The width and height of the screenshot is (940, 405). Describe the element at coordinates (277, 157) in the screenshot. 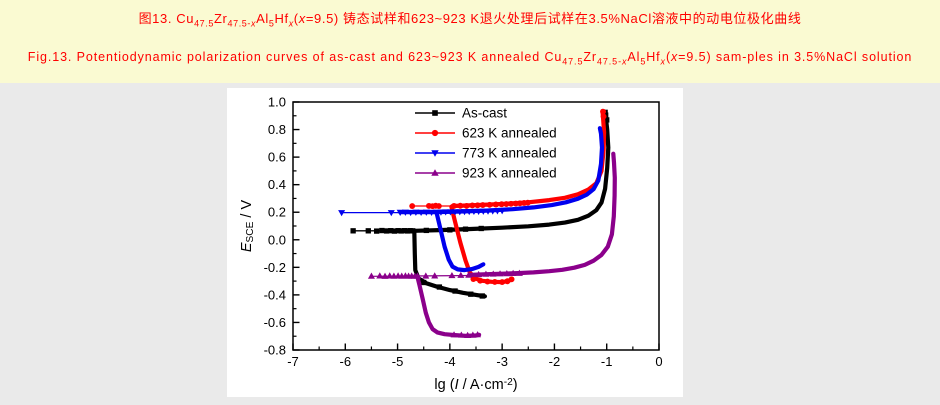

I see `y-tick-label: 0.6` at that location.